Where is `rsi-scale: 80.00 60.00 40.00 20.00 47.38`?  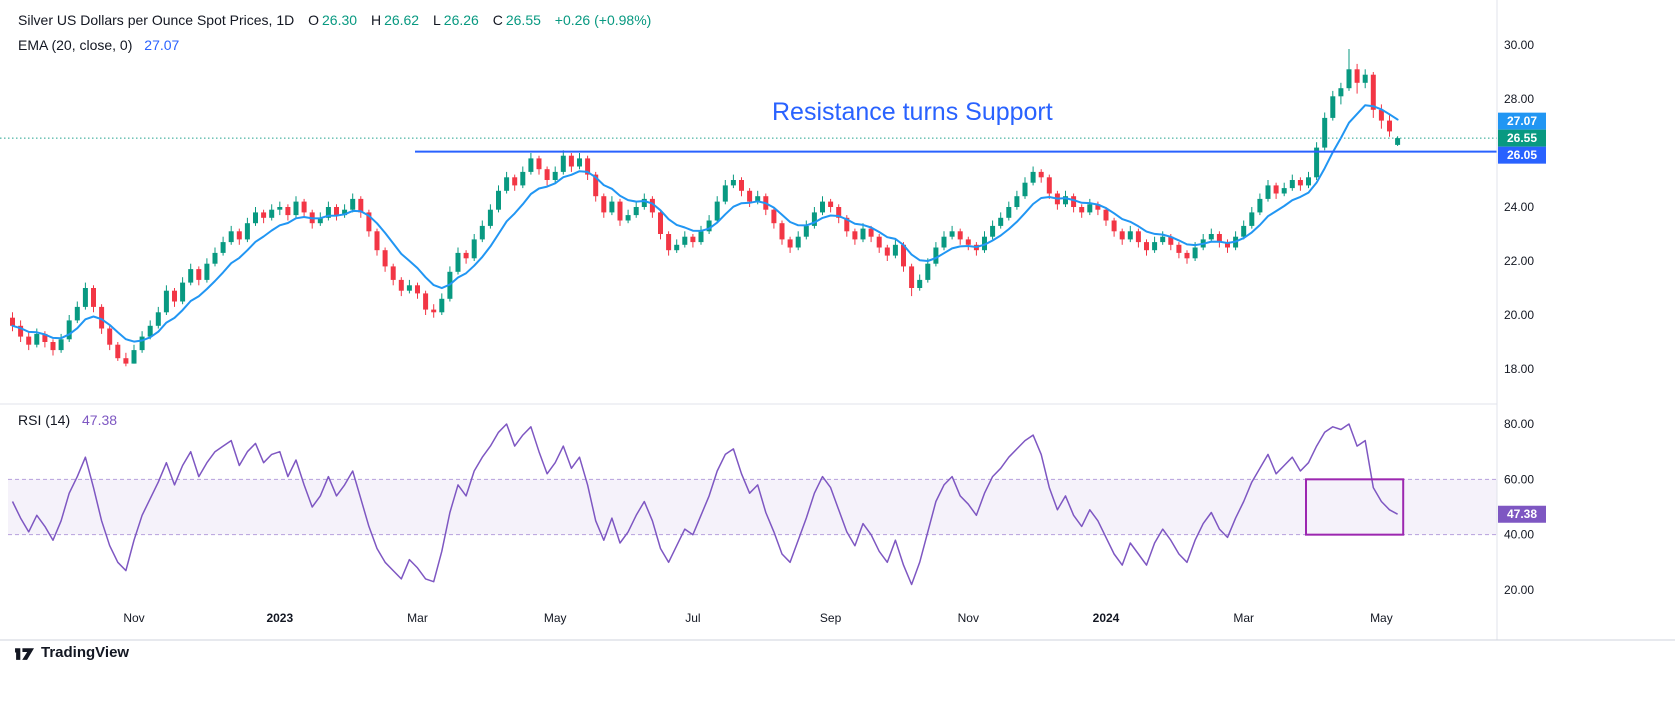
rsi-scale: 80.00 60.00 40.00 20.00 47.38 is located at coordinates (1522, 507).